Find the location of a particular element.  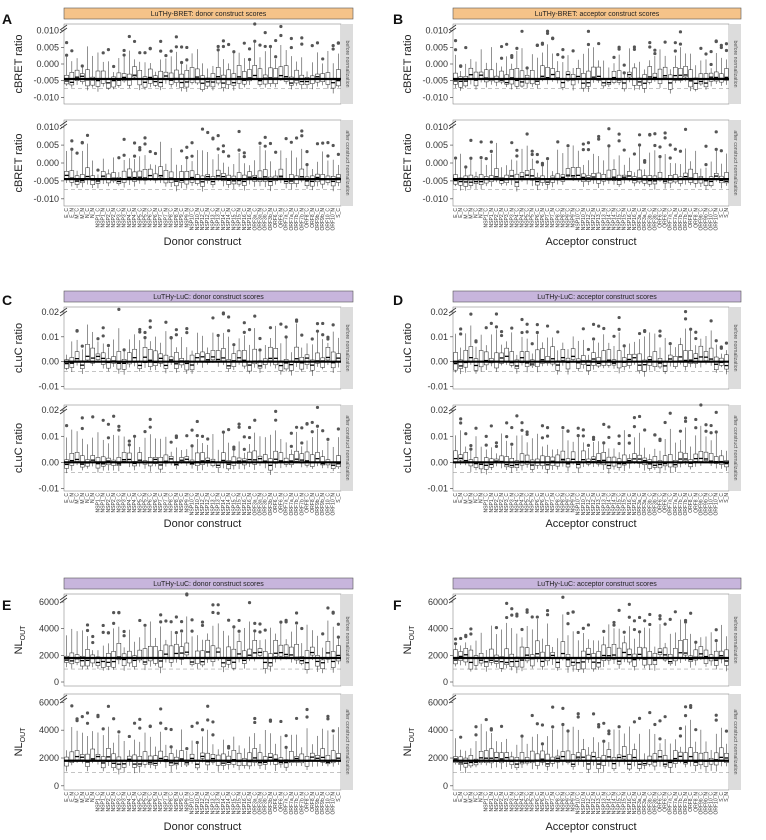

x-tick-label: ORF10_C is located at coordinates (712, 504).